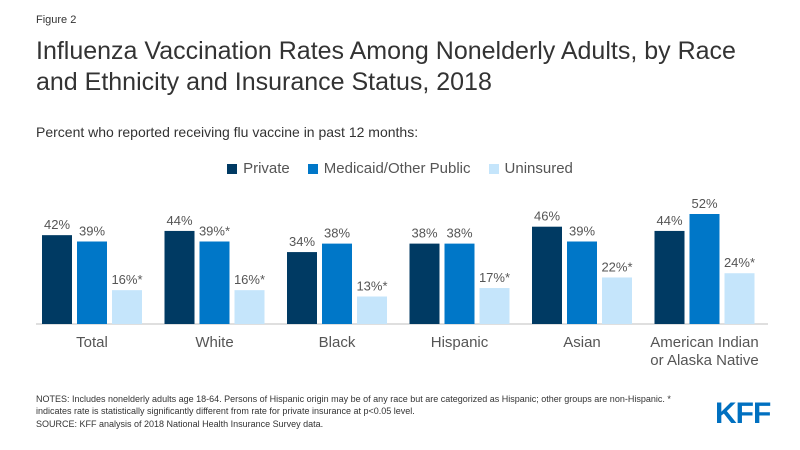  I want to click on data-label-medicaid-0: 39%, so click(92, 231).